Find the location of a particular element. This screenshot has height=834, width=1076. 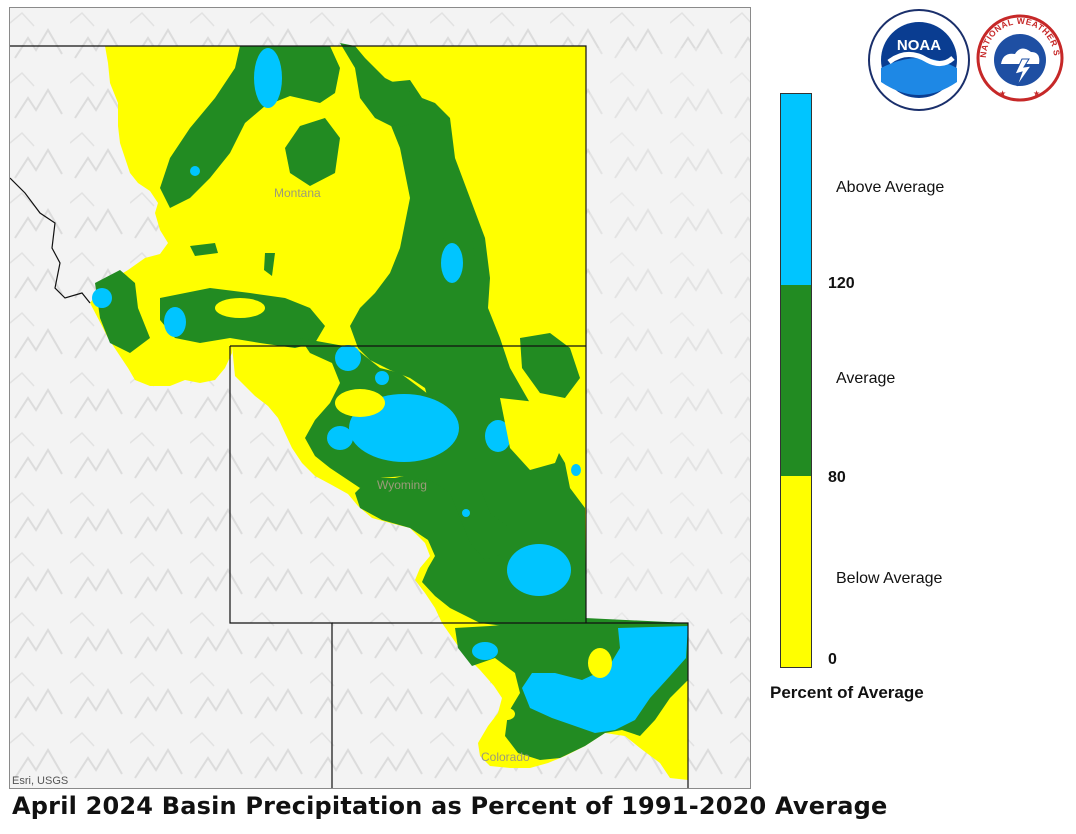

legend-break-120: 120 is located at coordinates (841, 283).